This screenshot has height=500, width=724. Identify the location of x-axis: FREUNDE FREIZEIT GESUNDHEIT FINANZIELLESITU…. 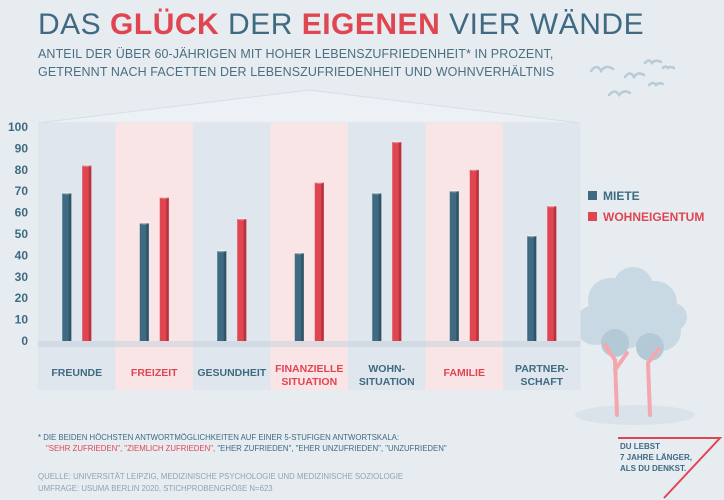
(310, 375).